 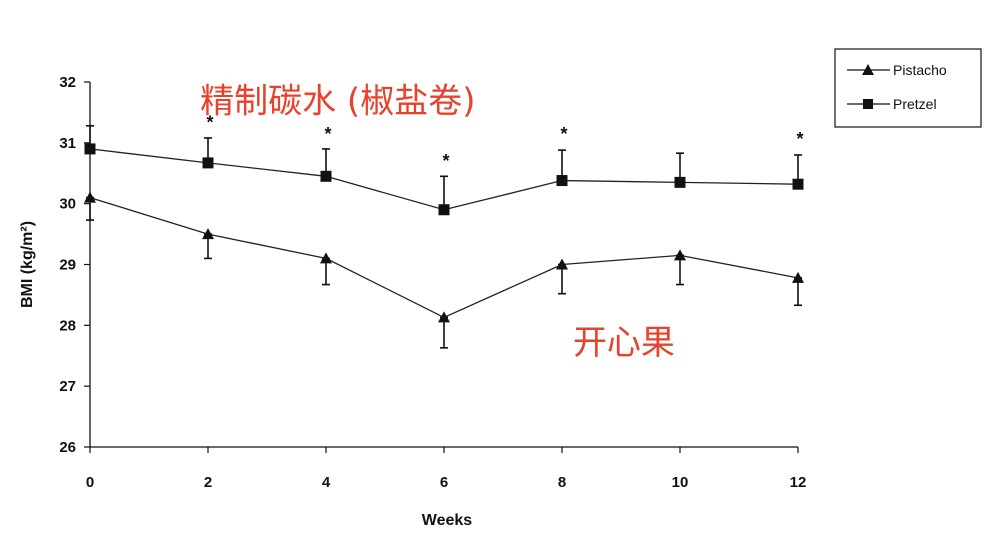 I want to click on x-tick-label: 6, so click(x=444, y=482).